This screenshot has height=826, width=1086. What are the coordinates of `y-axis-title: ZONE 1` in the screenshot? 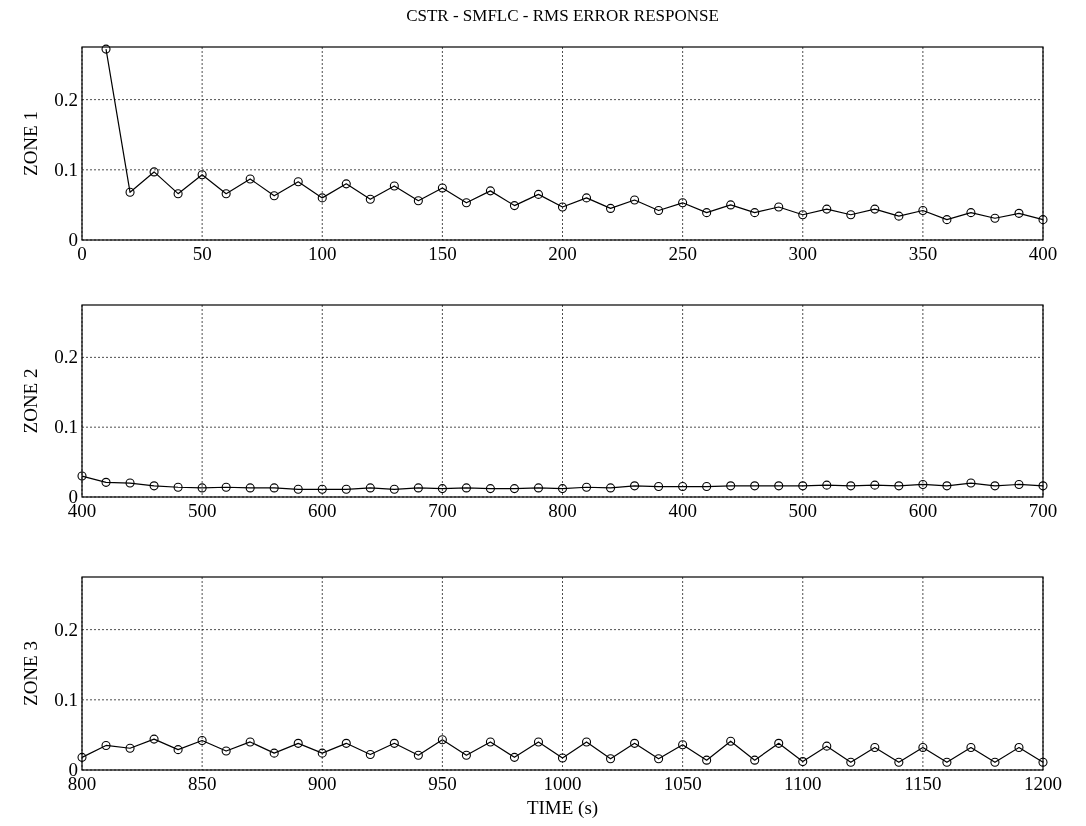 It's located at (30, 143).